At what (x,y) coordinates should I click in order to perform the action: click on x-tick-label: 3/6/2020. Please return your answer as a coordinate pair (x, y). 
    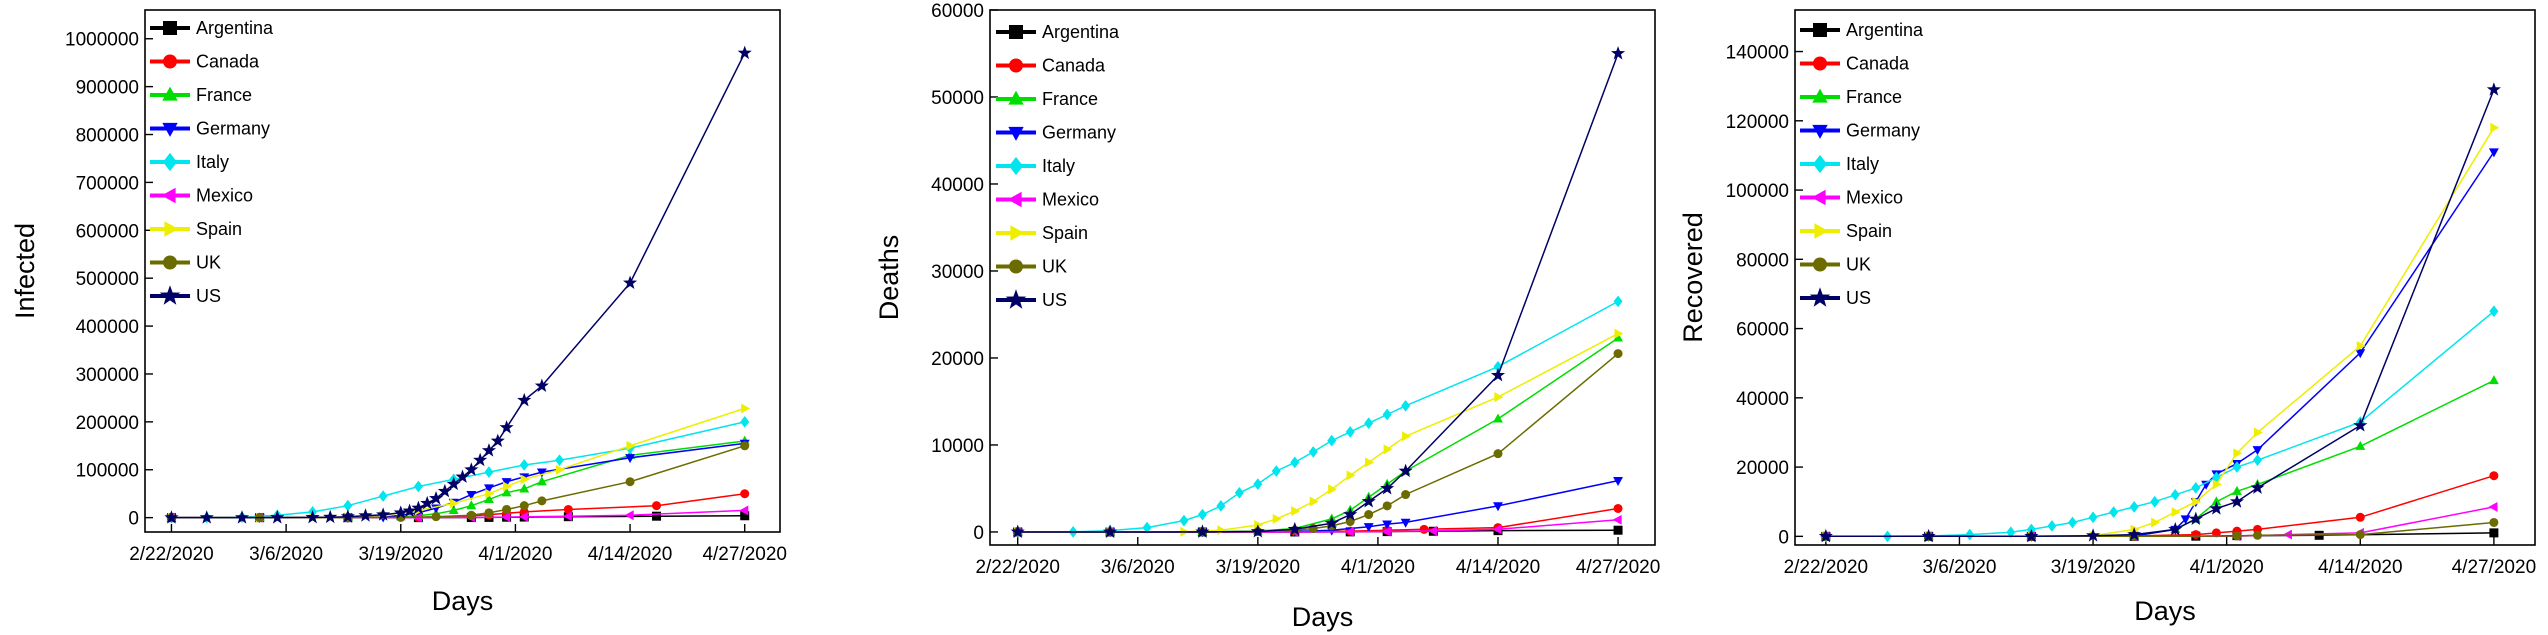
    Looking at the image, I should click on (1959, 567).